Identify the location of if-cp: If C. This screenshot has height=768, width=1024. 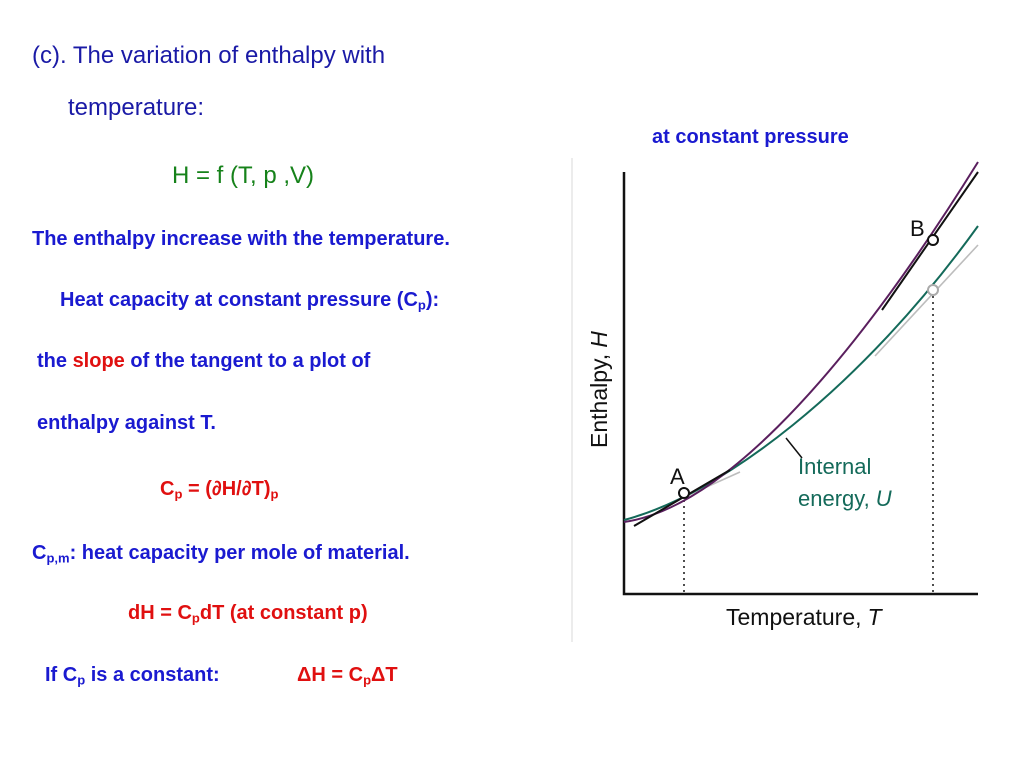
(61, 675).